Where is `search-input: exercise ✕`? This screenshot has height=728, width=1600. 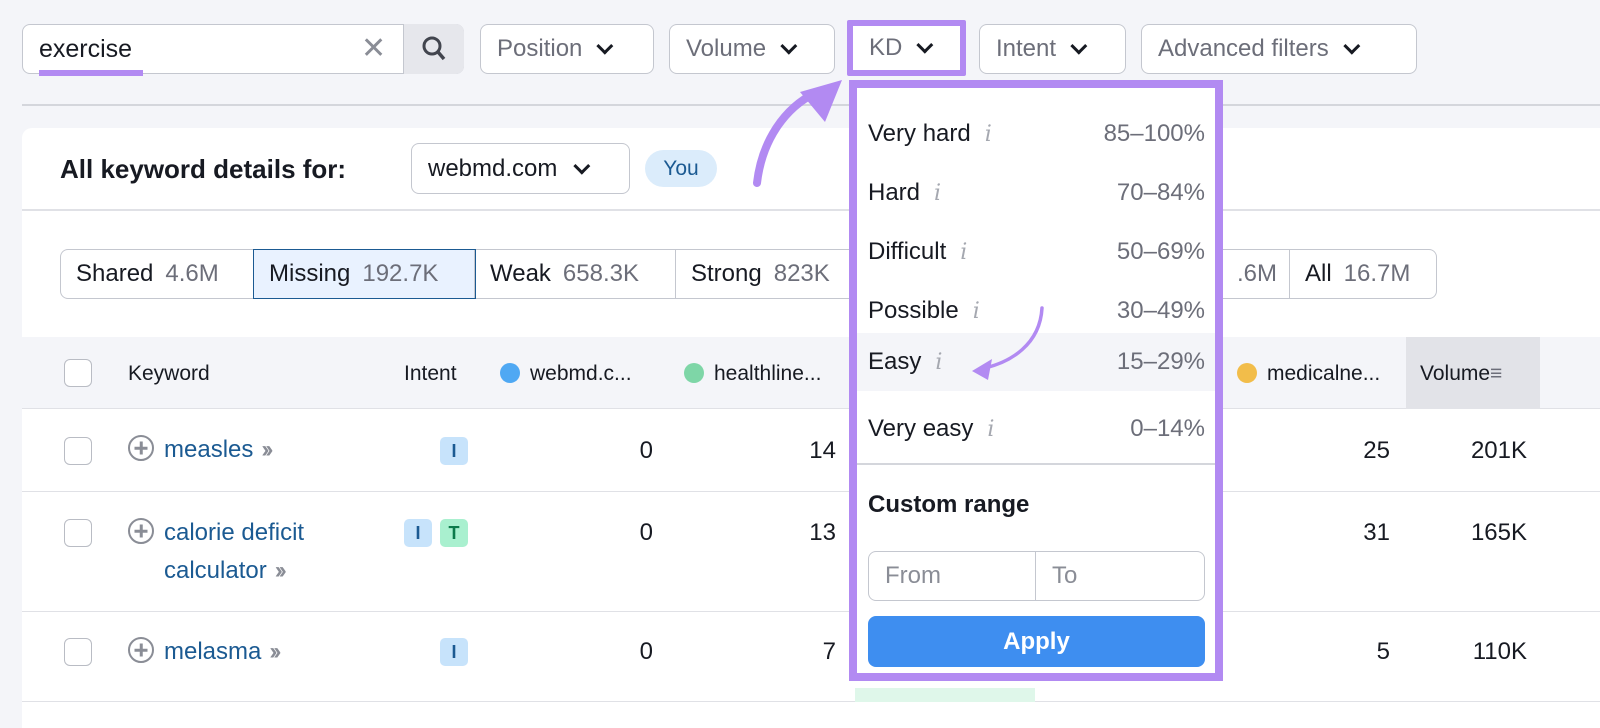
search-input: exercise ✕ is located at coordinates (243, 49).